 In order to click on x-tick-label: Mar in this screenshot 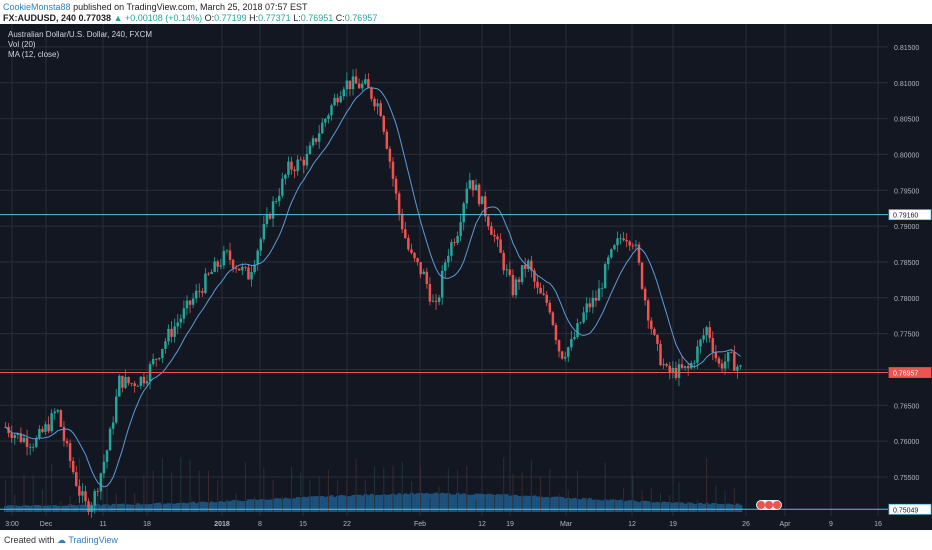, I will do `click(566, 524)`.